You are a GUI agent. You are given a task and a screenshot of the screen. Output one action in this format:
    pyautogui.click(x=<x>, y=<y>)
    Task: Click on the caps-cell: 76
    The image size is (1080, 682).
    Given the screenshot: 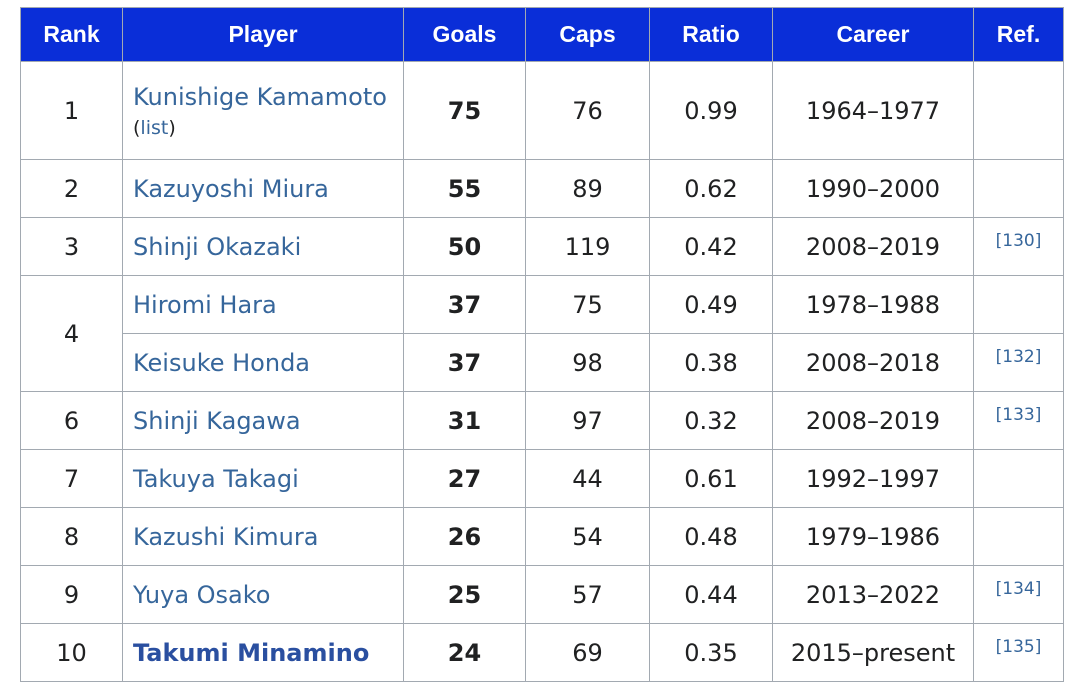 What is the action you would take?
    pyautogui.click(x=587, y=110)
    